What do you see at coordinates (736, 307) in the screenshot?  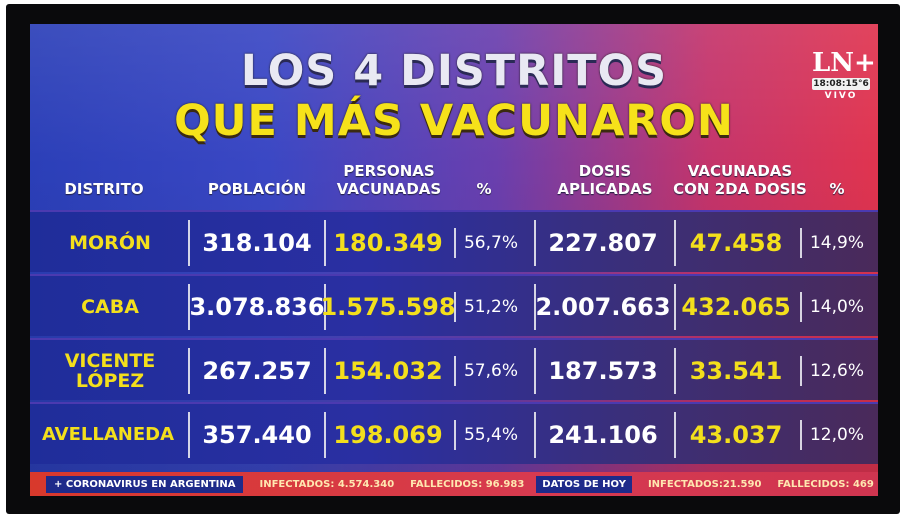 I see `second-dose-value: 432.065` at bounding box center [736, 307].